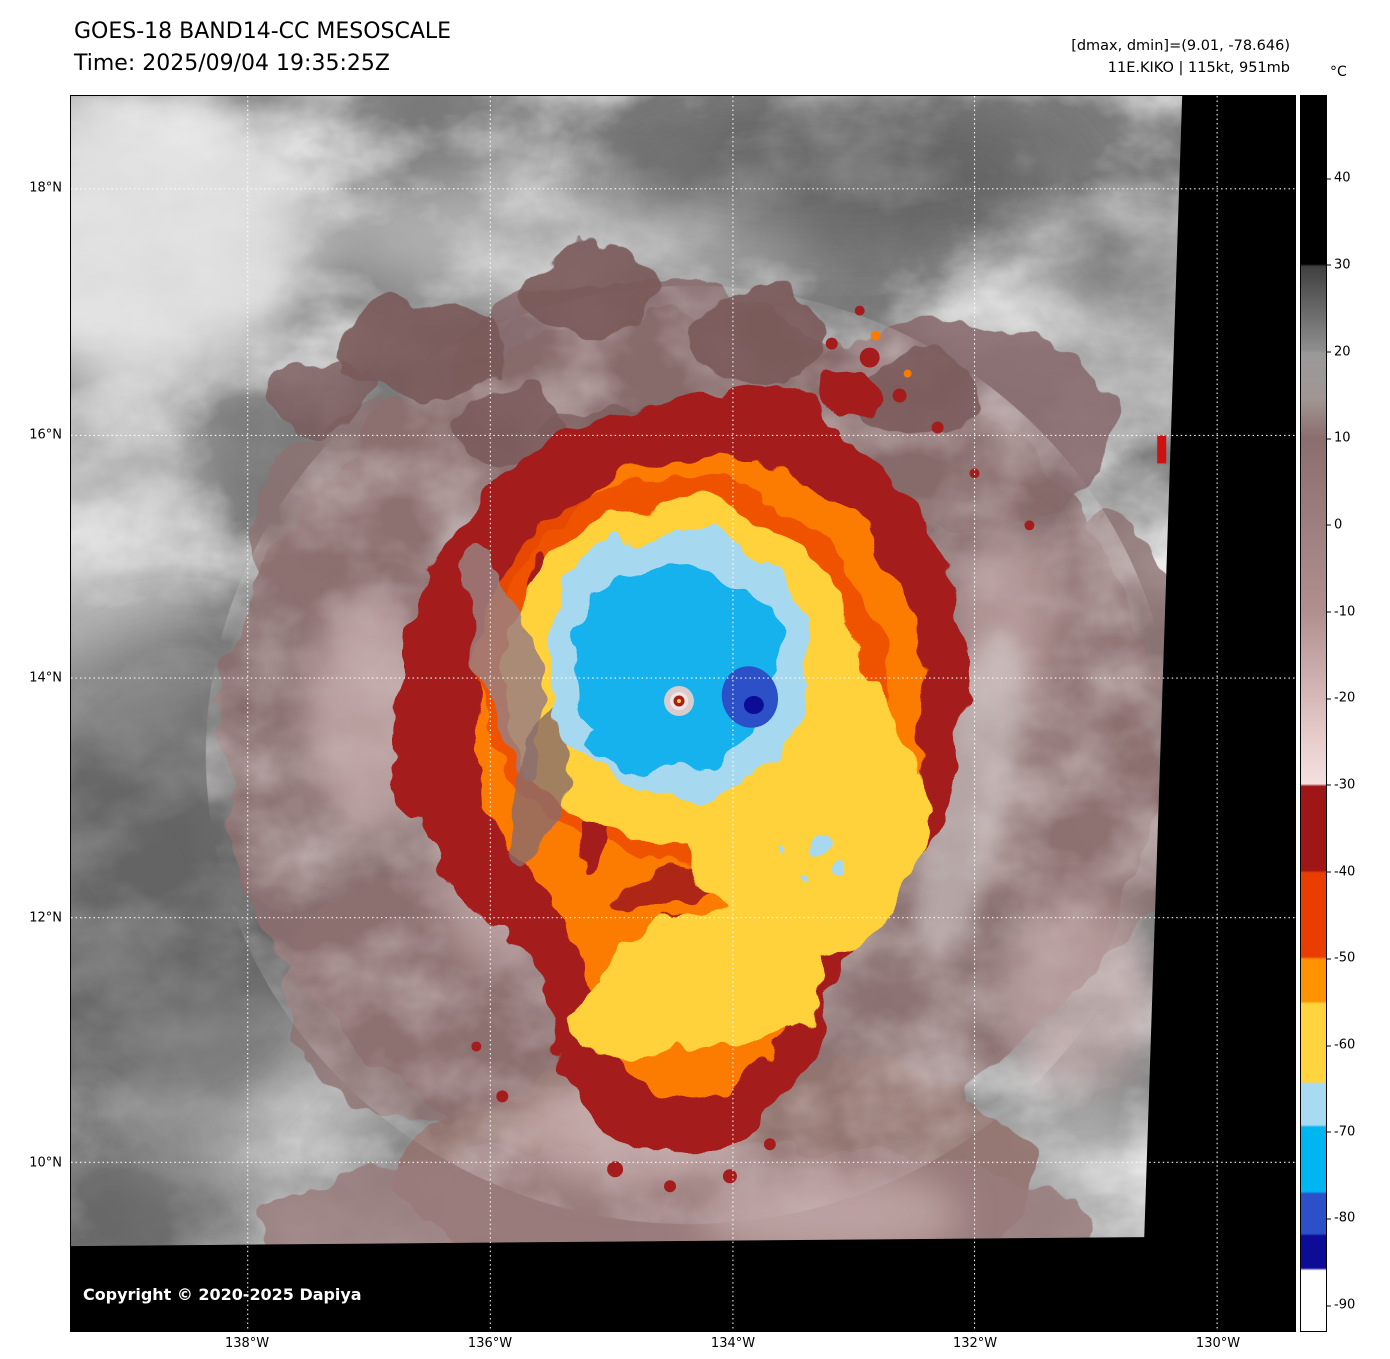  What do you see at coordinates (683, 1346) in the screenshot?
I see `lon-axis: 138°W 136°W 134°W 132°W 130°W` at bounding box center [683, 1346].